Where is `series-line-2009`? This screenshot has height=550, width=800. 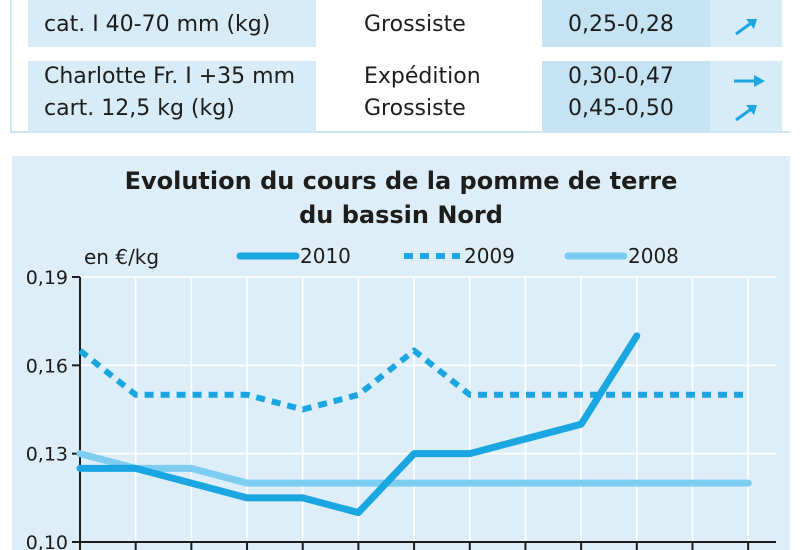 series-line-2009 is located at coordinates (413, 380).